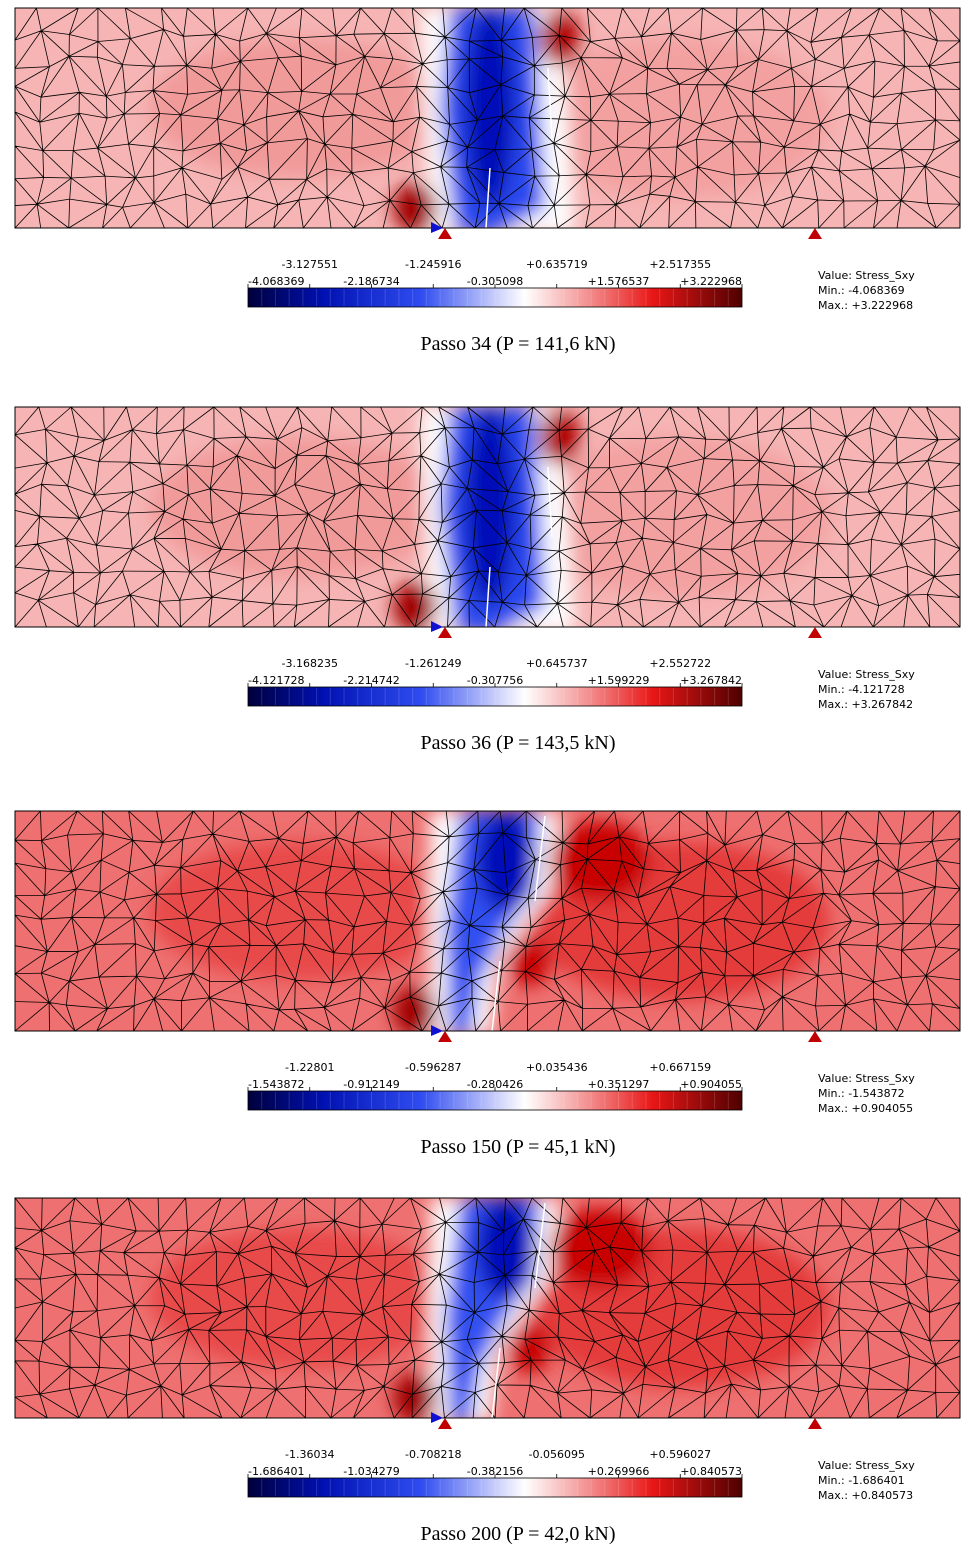 The image size is (966, 1544). What do you see at coordinates (680, 1454) in the screenshot?
I see `colorbar-label: +0.596027` at bounding box center [680, 1454].